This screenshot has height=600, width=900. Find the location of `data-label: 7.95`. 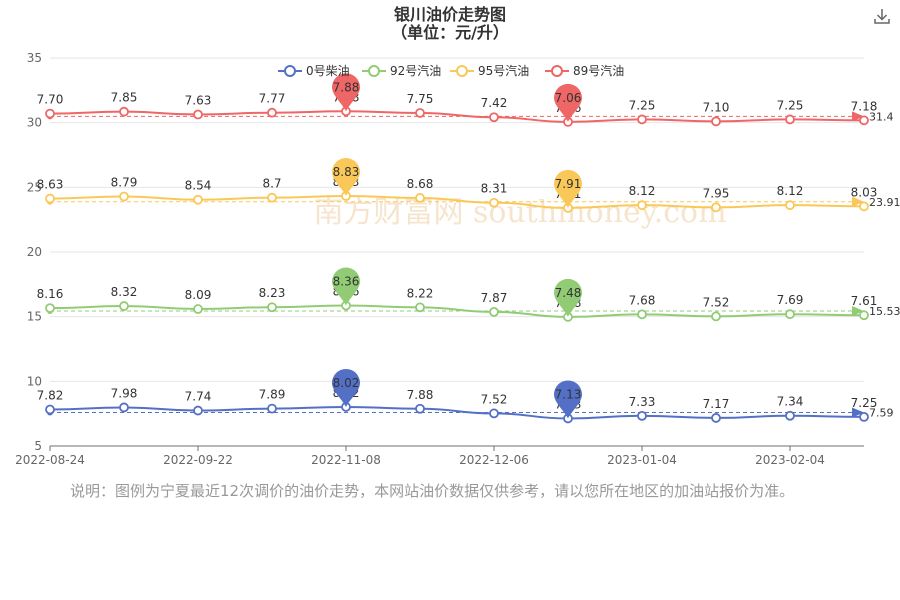

data-label: 7.95 is located at coordinates (716, 193).